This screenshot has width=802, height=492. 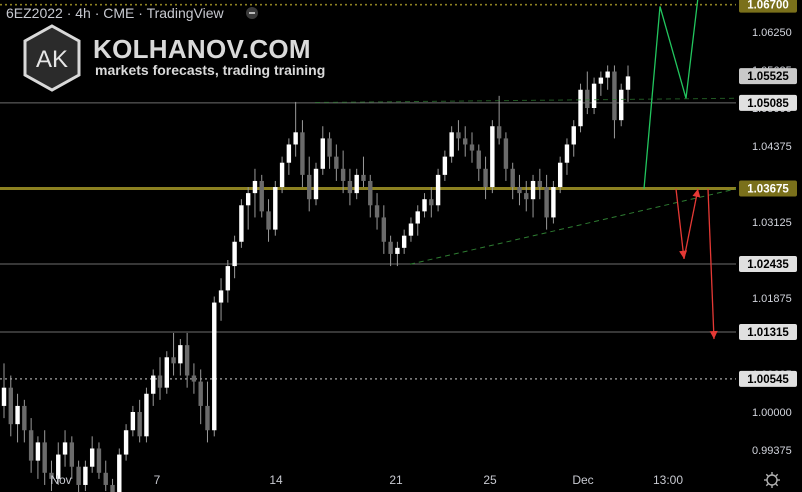 I want to click on bearish-forecast-arrow-2-head, so click(x=696, y=193).